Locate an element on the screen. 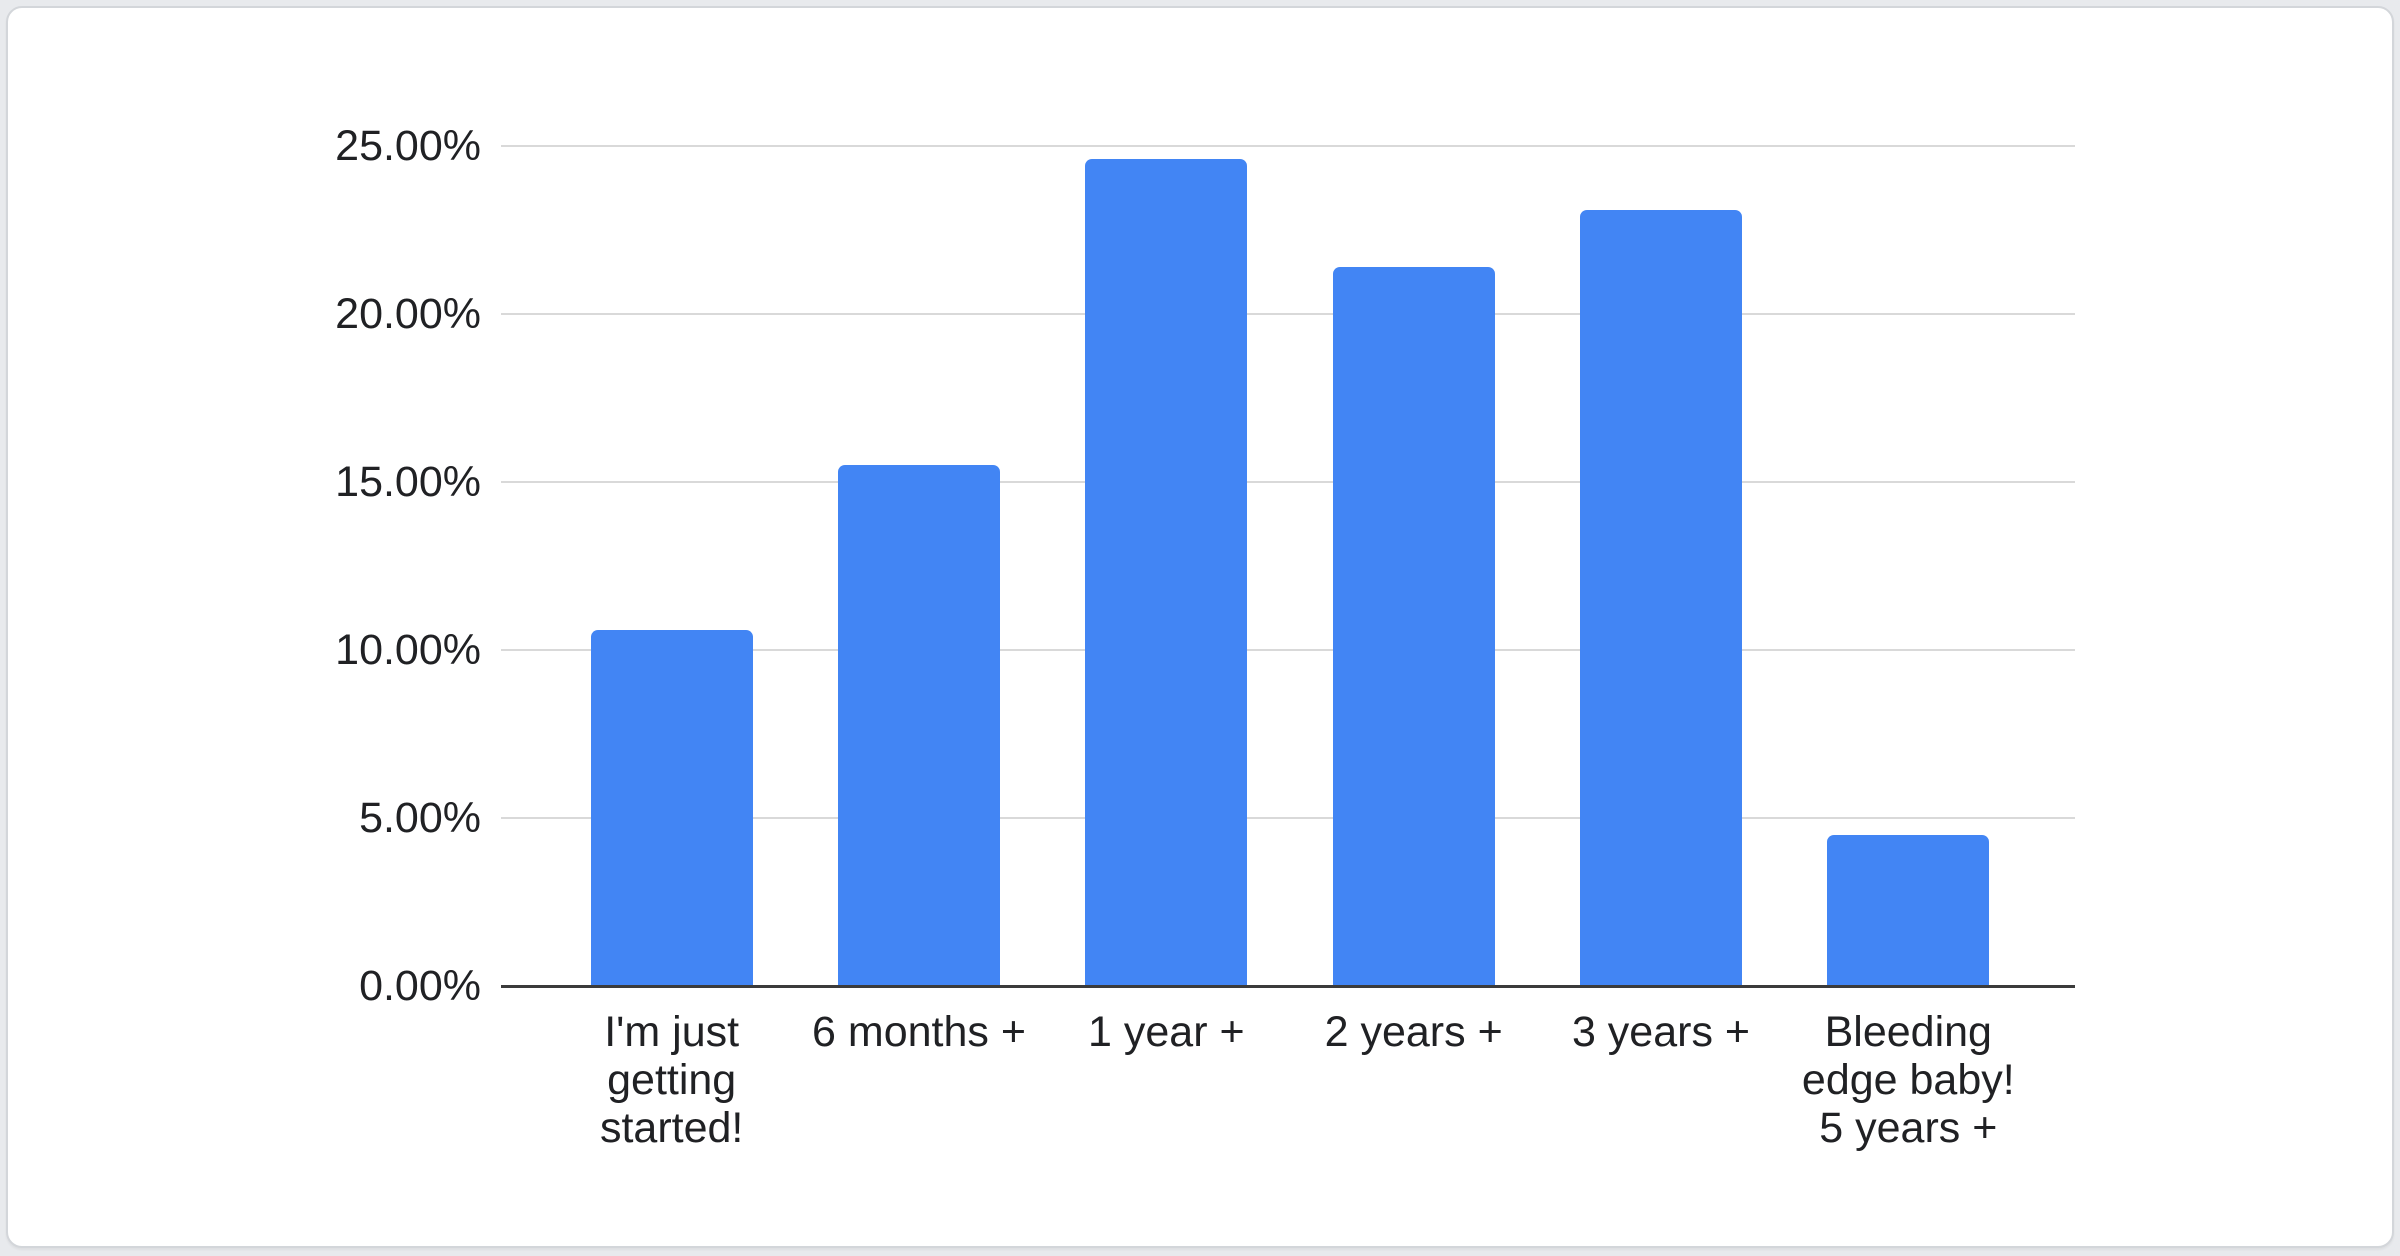 This screenshot has height=1256, width=2400. y-tick-label-20: 20.00% is located at coordinates (408, 314).